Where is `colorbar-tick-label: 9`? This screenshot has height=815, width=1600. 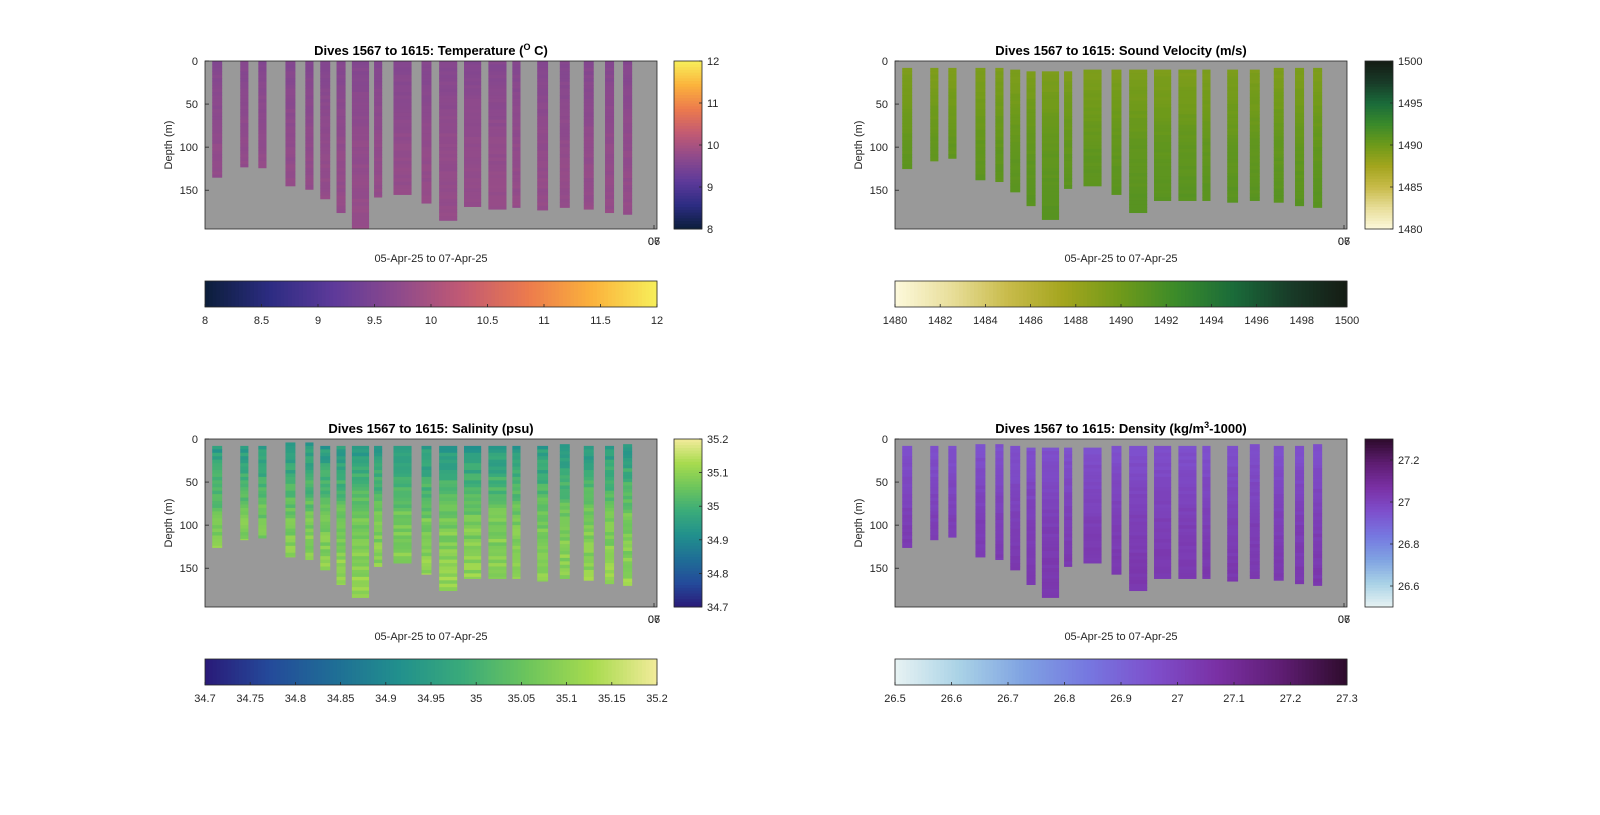
colorbar-tick-label: 9 is located at coordinates (318, 321).